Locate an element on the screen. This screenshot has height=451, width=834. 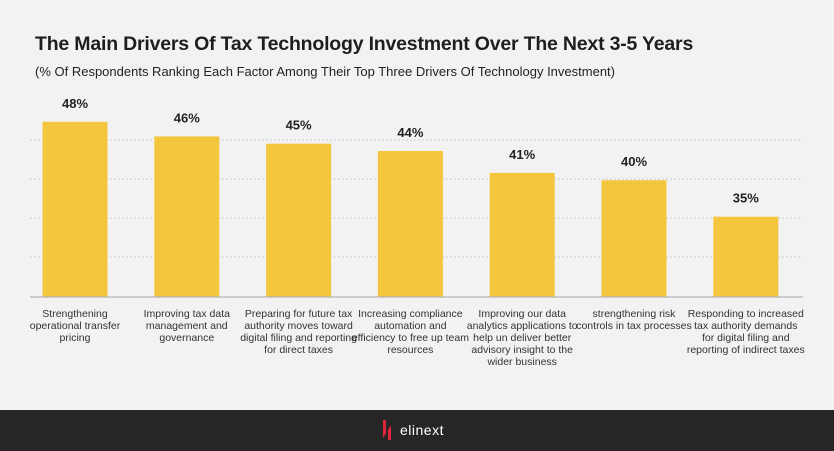
footer: elinext is located at coordinates (417, 430).